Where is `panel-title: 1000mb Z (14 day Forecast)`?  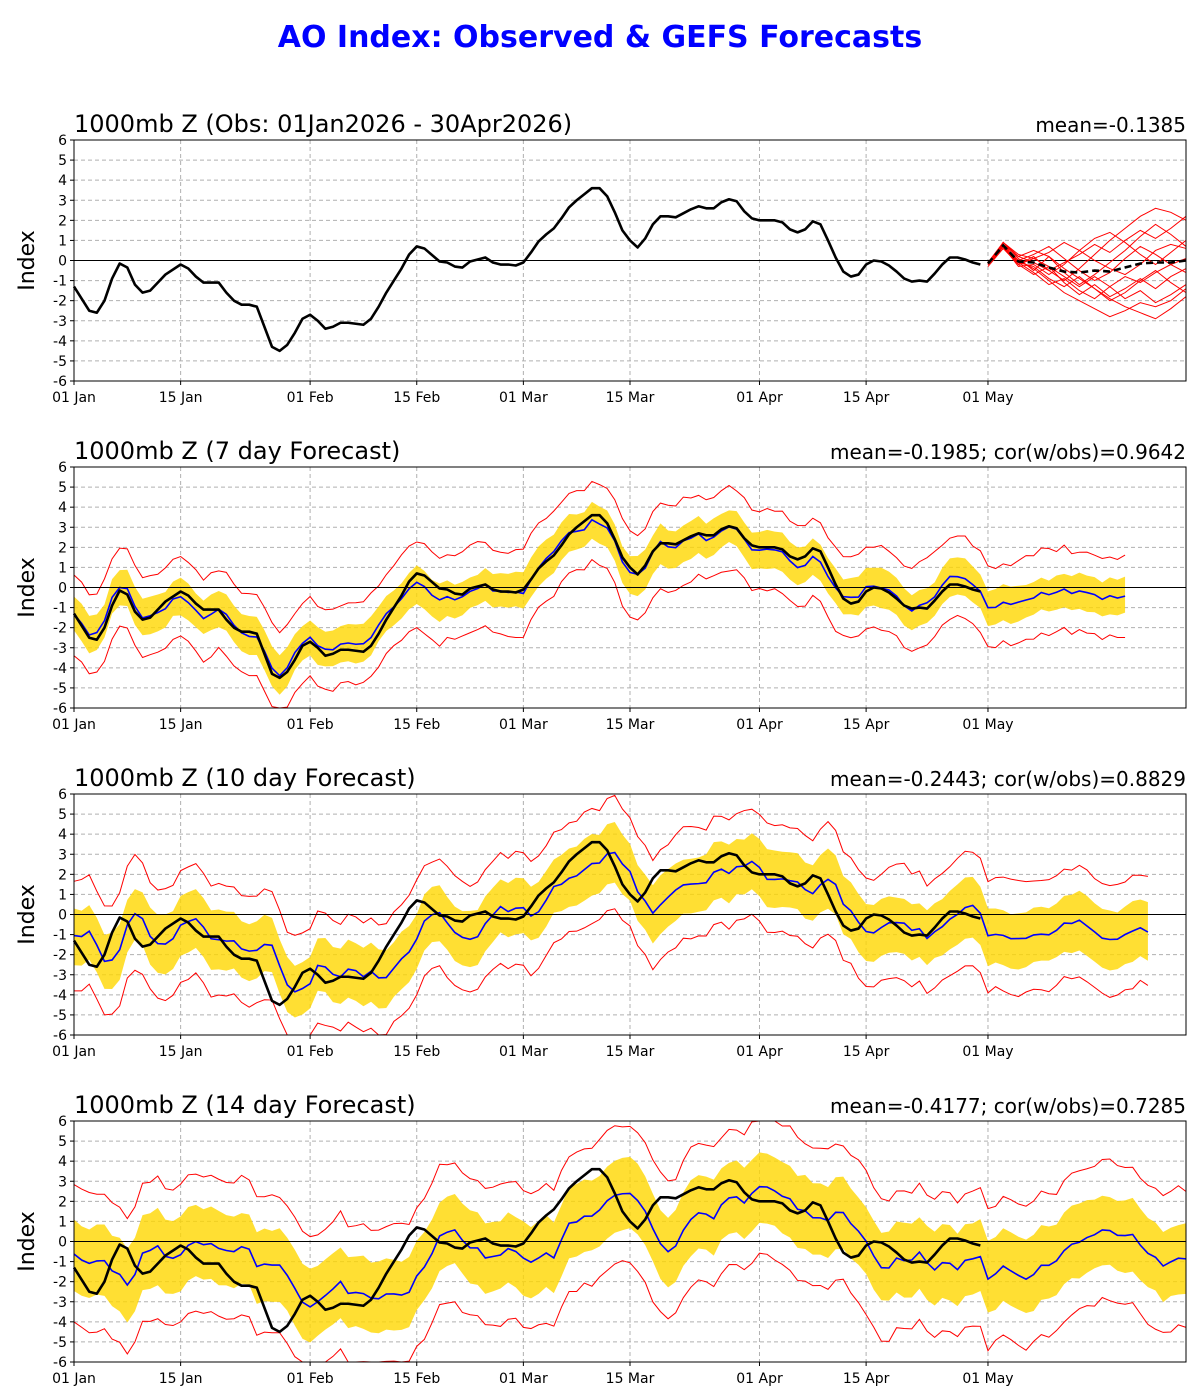
panel-title: 1000mb Z (14 day Forecast) is located at coordinates (245, 1105).